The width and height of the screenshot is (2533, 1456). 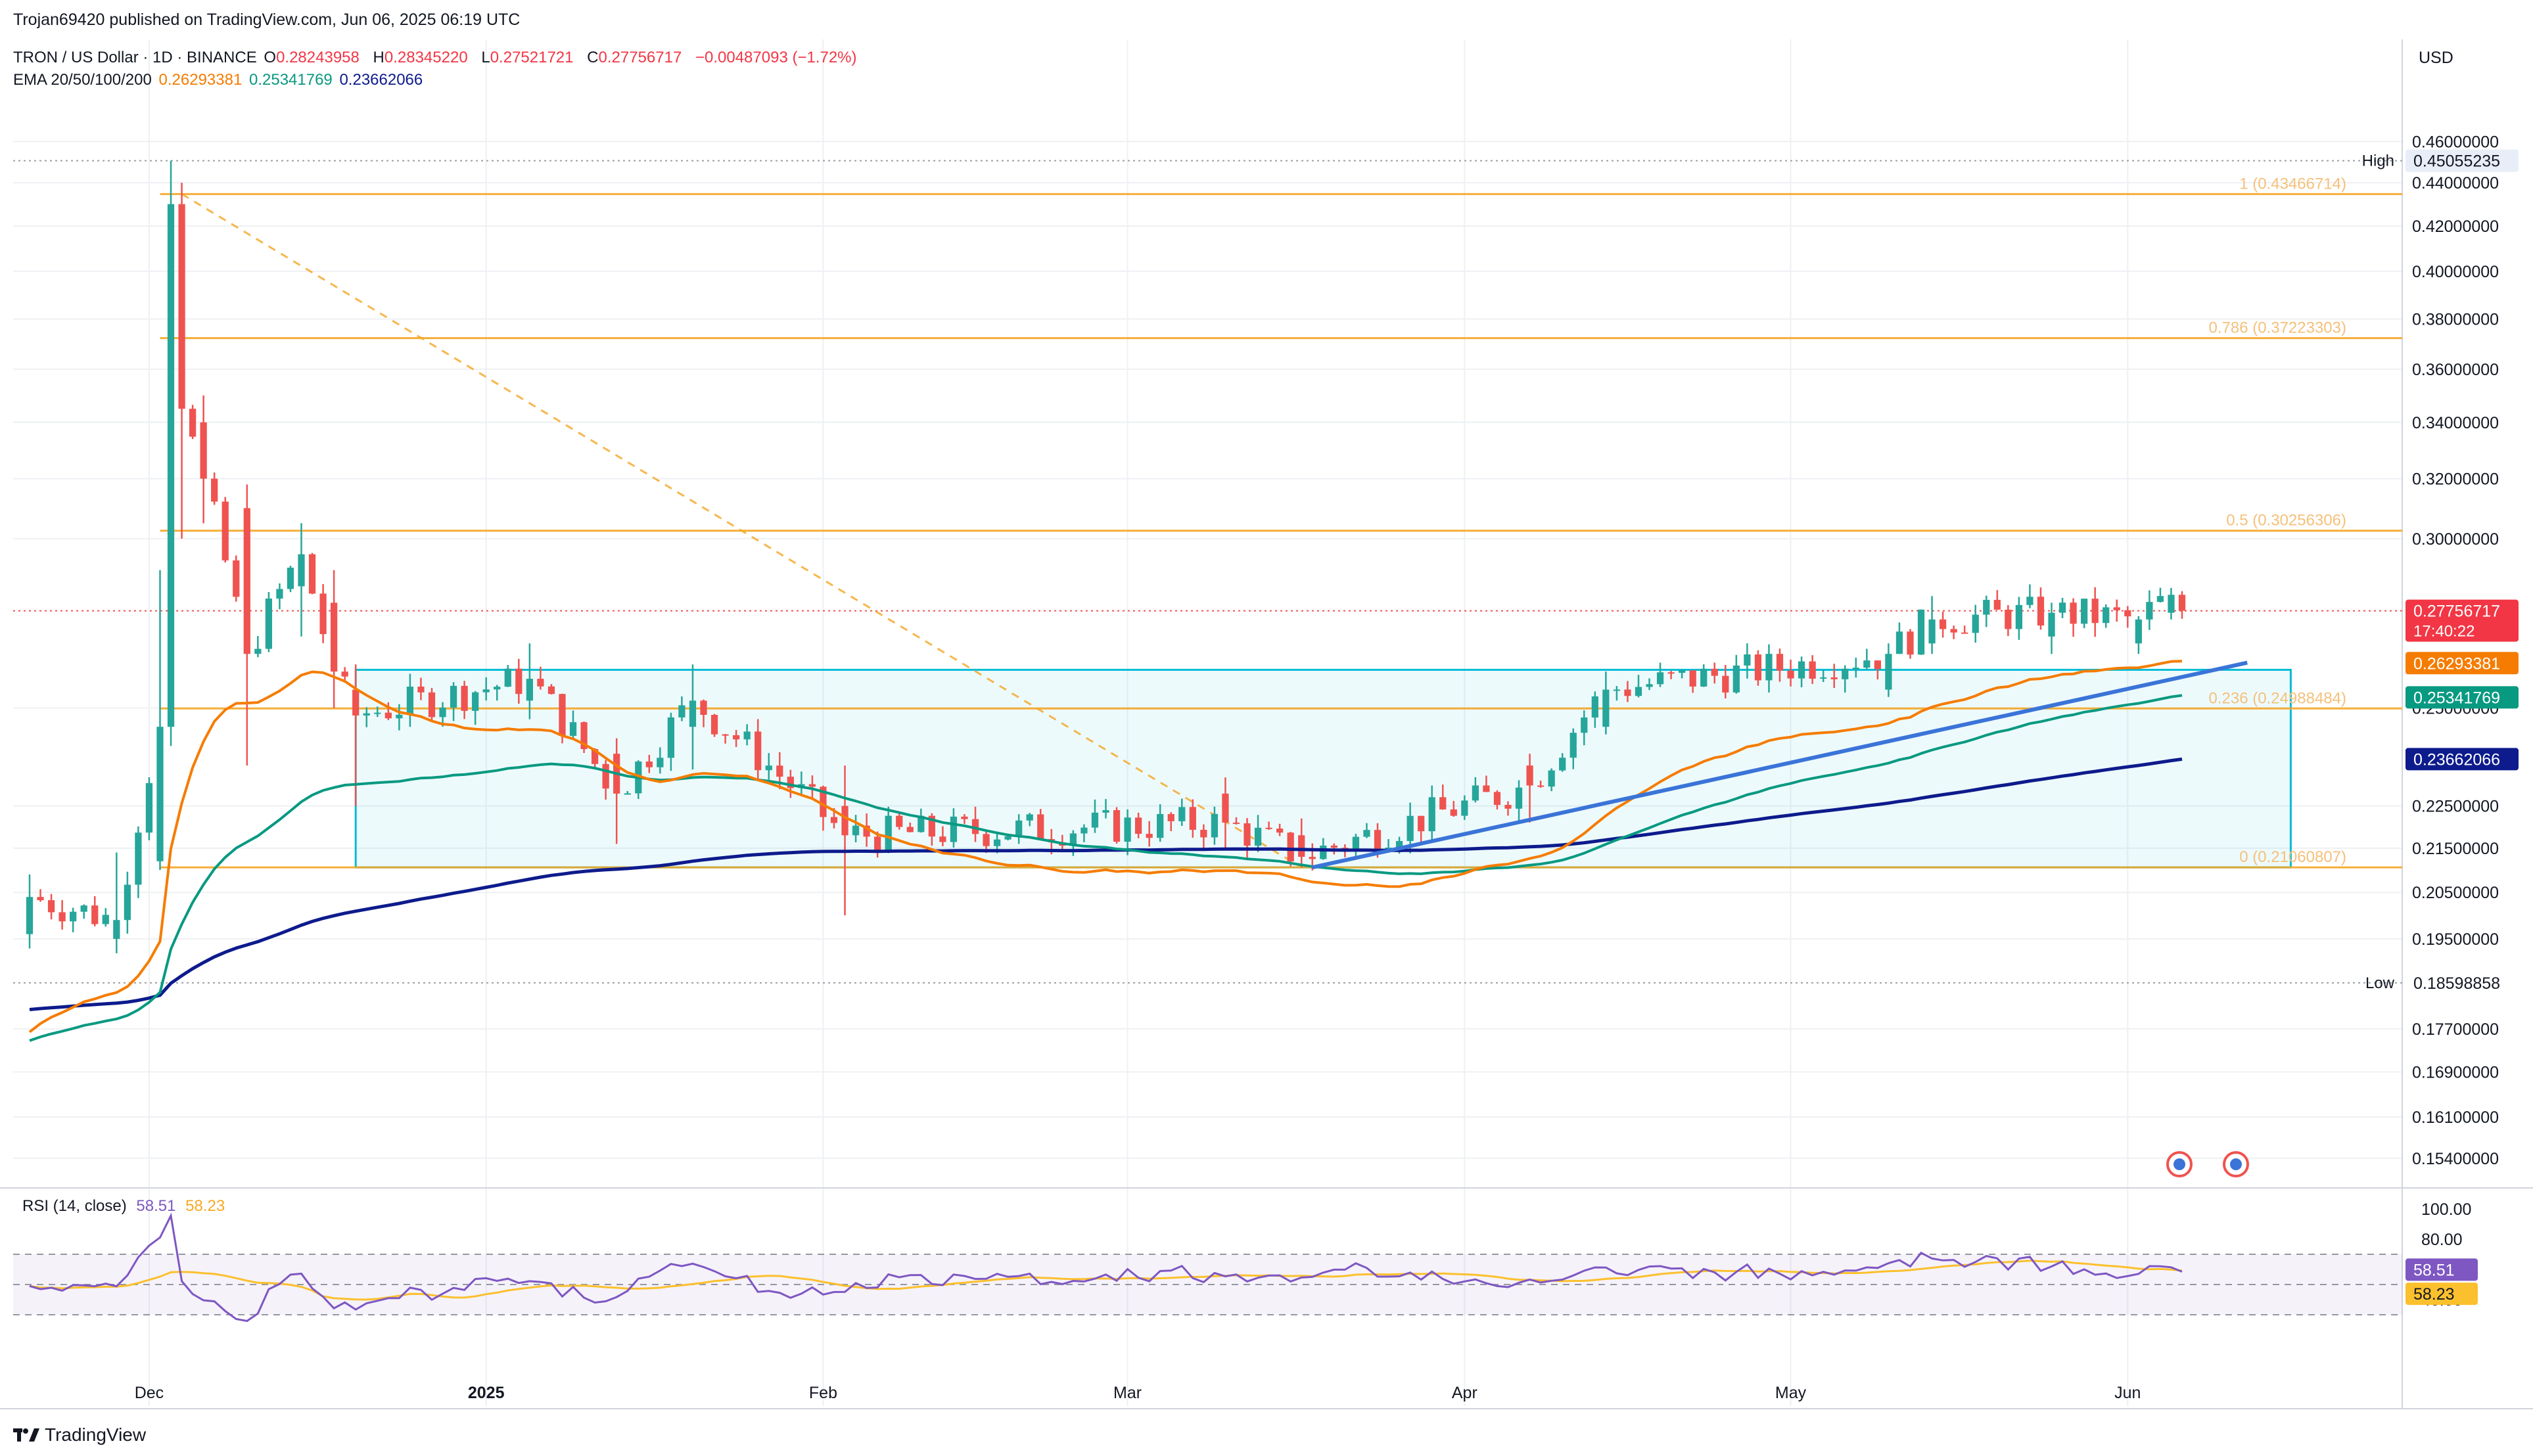 What do you see at coordinates (1780, 765) in the screenshot?
I see `trend-line` at bounding box center [1780, 765].